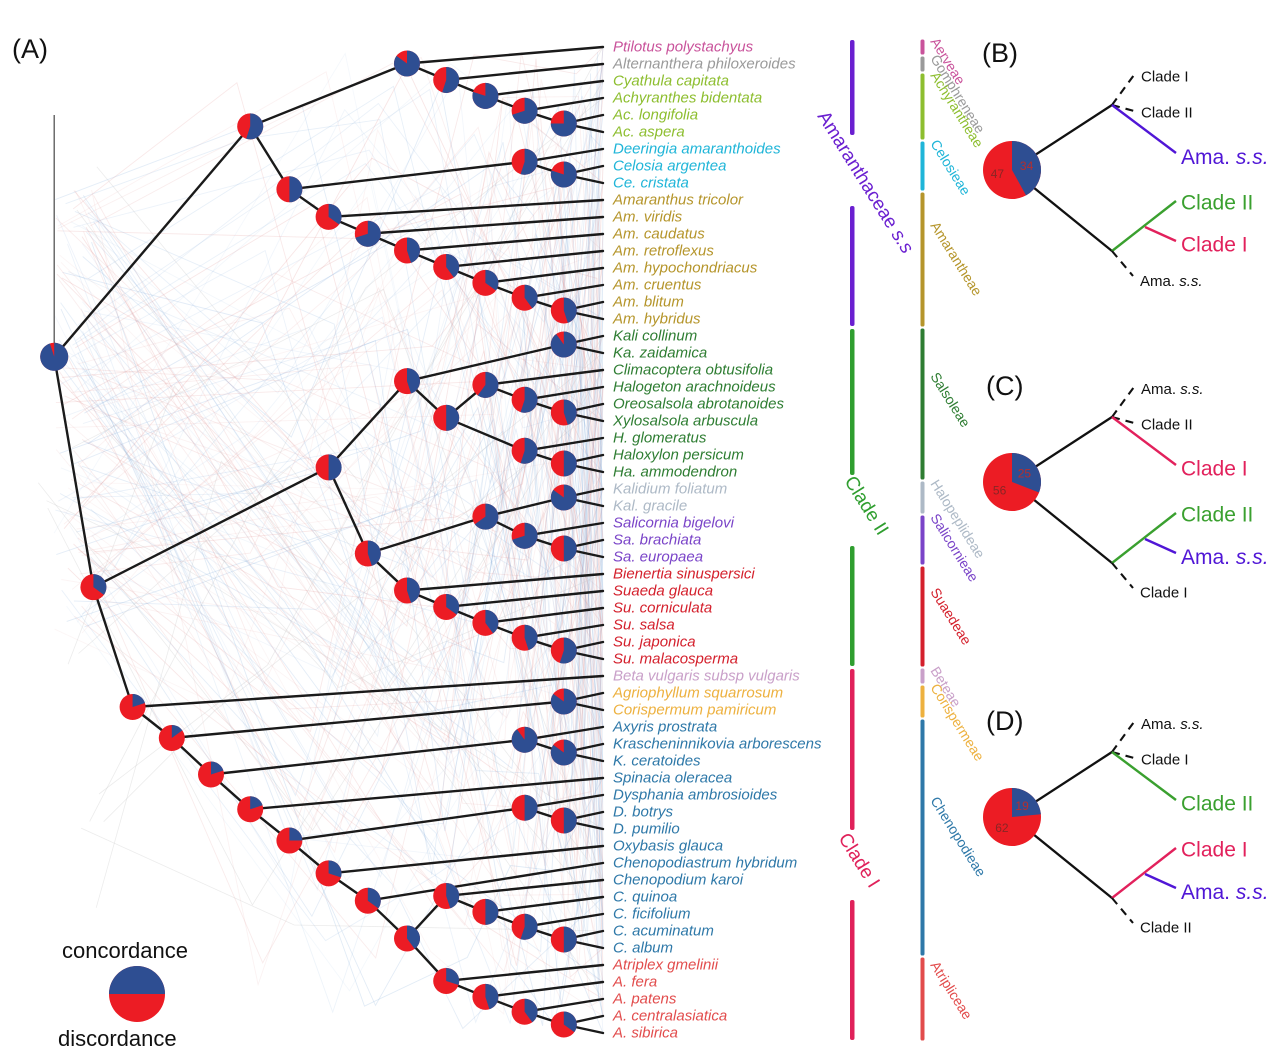 This screenshot has height=1062, width=1266. What do you see at coordinates (1217, 804) in the screenshot?
I see `panel-tip-big: Clade II` at bounding box center [1217, 804].